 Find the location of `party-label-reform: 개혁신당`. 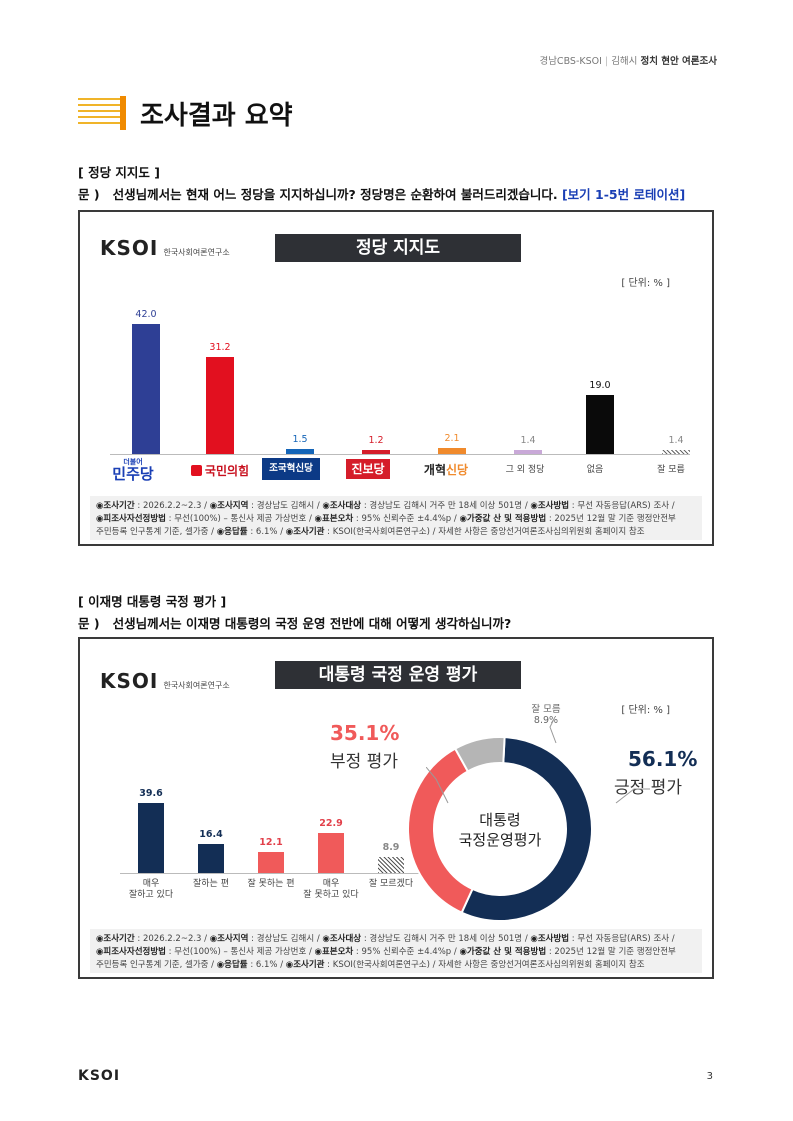

party-label-reform: 개혁신당 is located at coordinates (446, 470).